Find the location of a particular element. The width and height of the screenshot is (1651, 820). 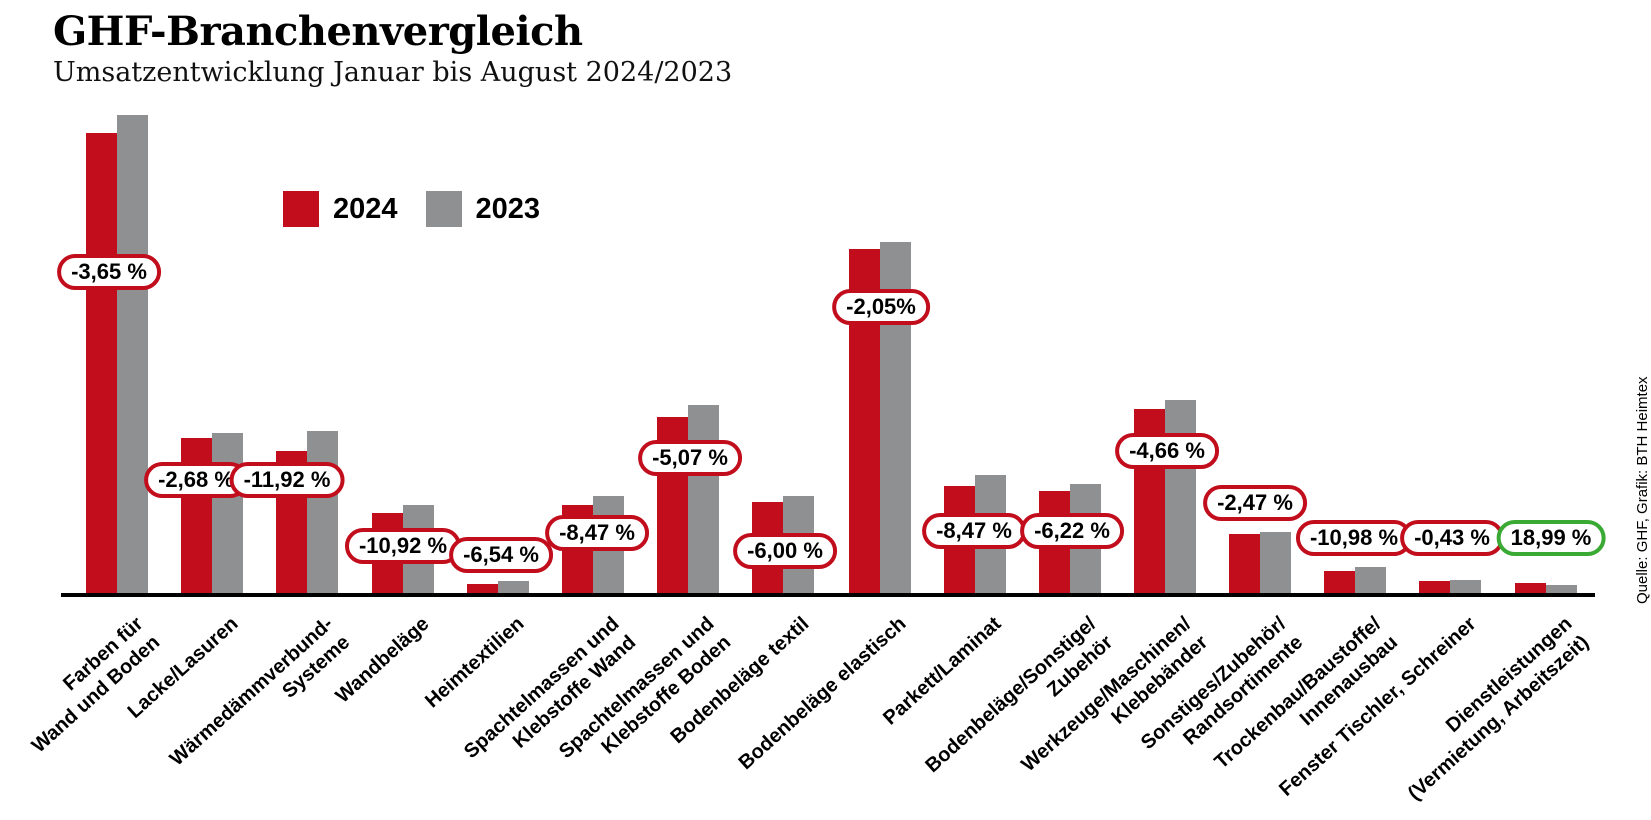

legend-item-2024: 2024 is located at coordinates (340, 209).